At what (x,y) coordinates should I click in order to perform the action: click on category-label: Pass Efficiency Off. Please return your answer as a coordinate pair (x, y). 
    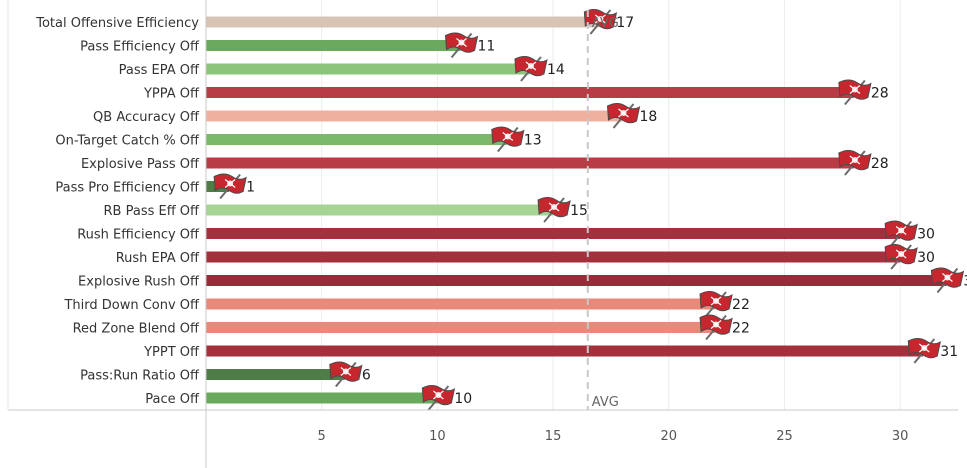
    Looking at the image, I should click on (140, 47).